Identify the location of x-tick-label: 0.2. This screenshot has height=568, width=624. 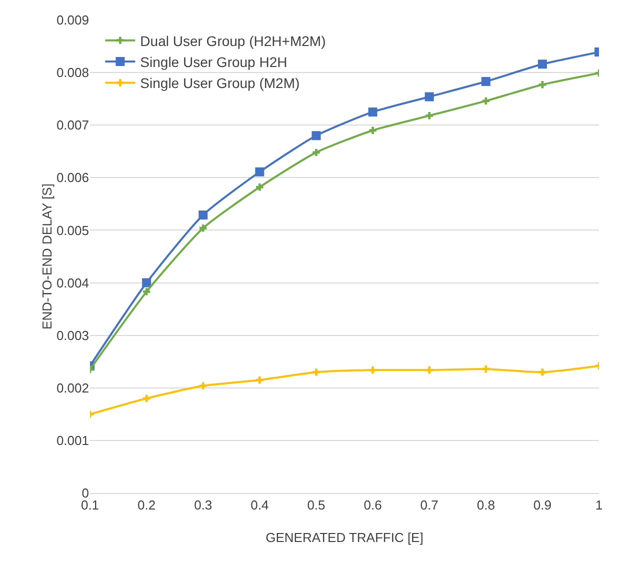
(147, 505).